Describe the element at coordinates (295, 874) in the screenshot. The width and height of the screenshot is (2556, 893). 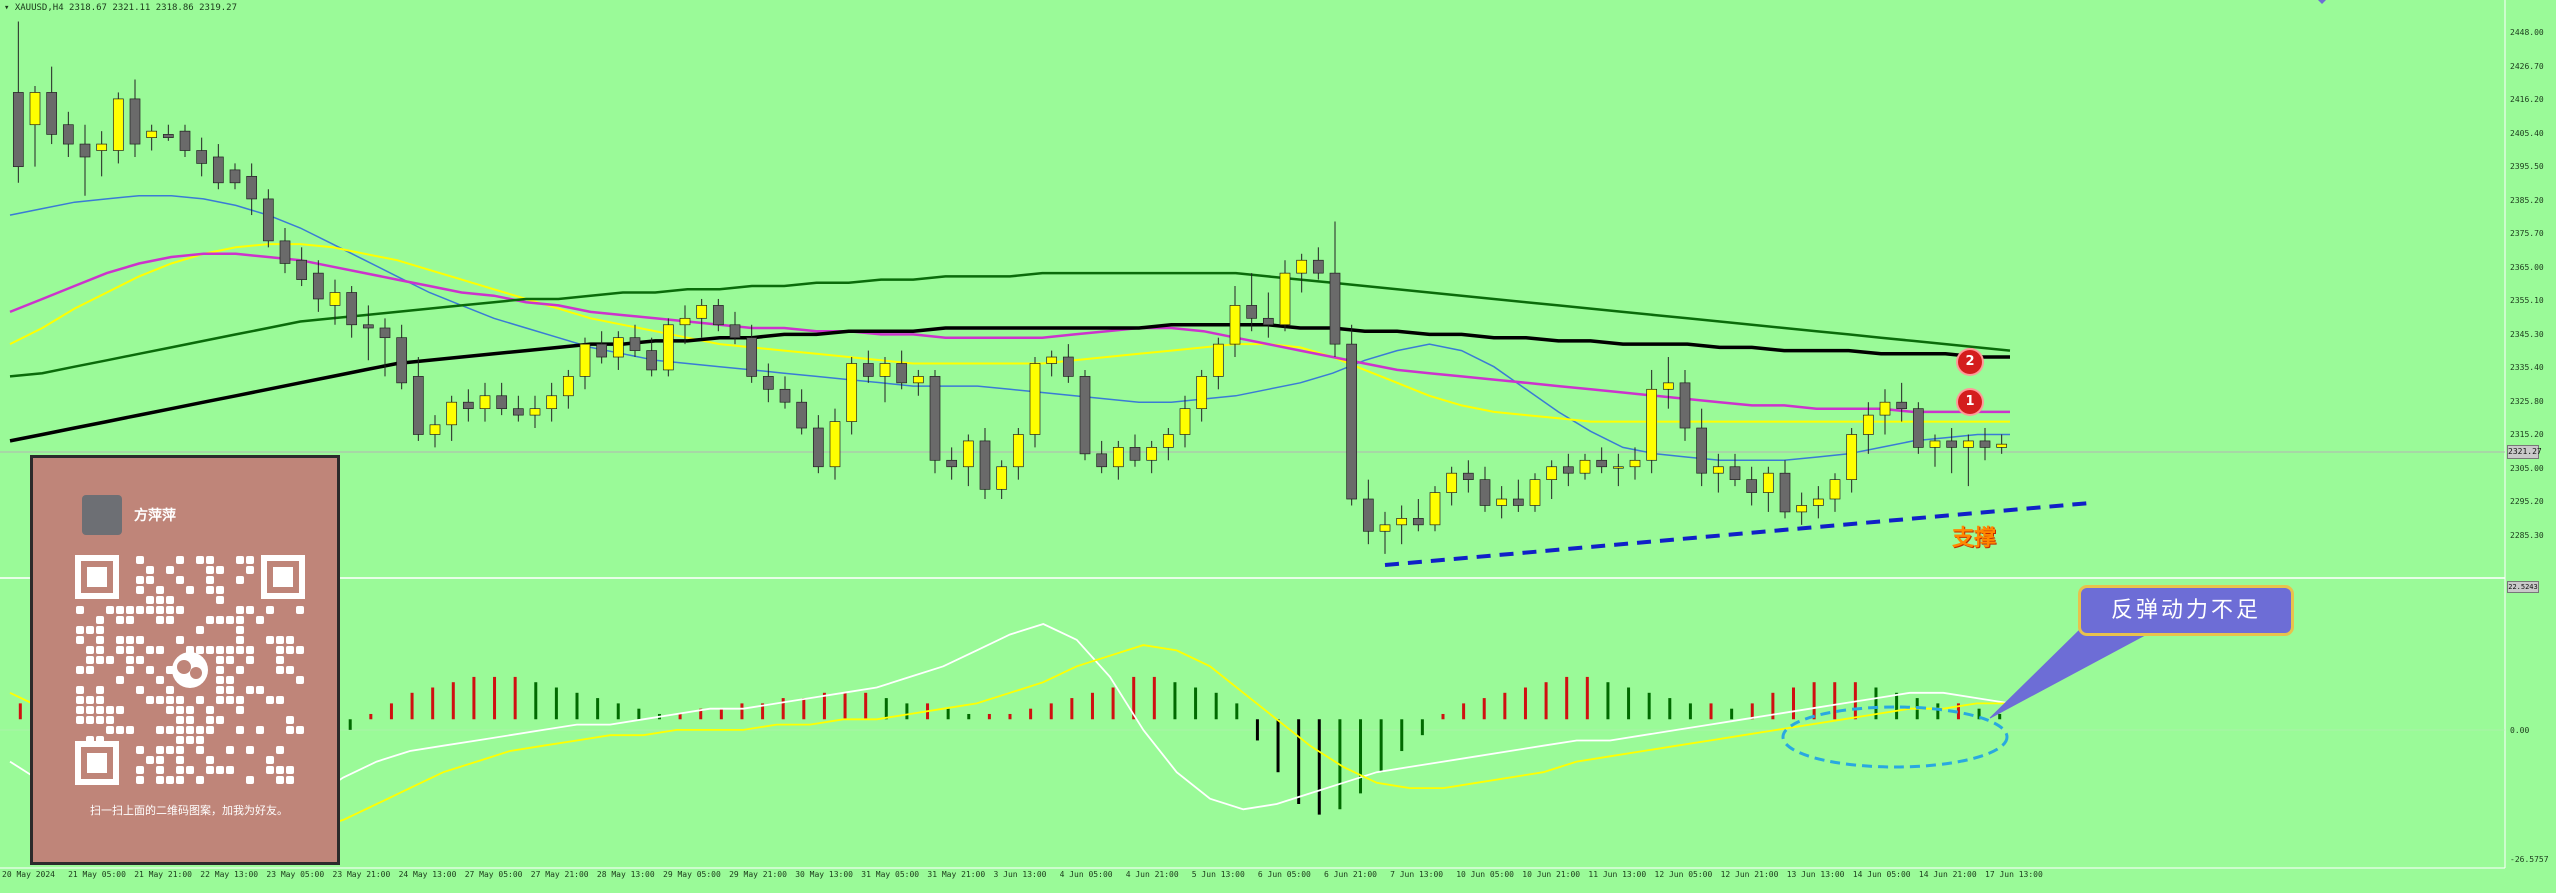
I see `time-tick-label: 23 May 05:00` at that location.